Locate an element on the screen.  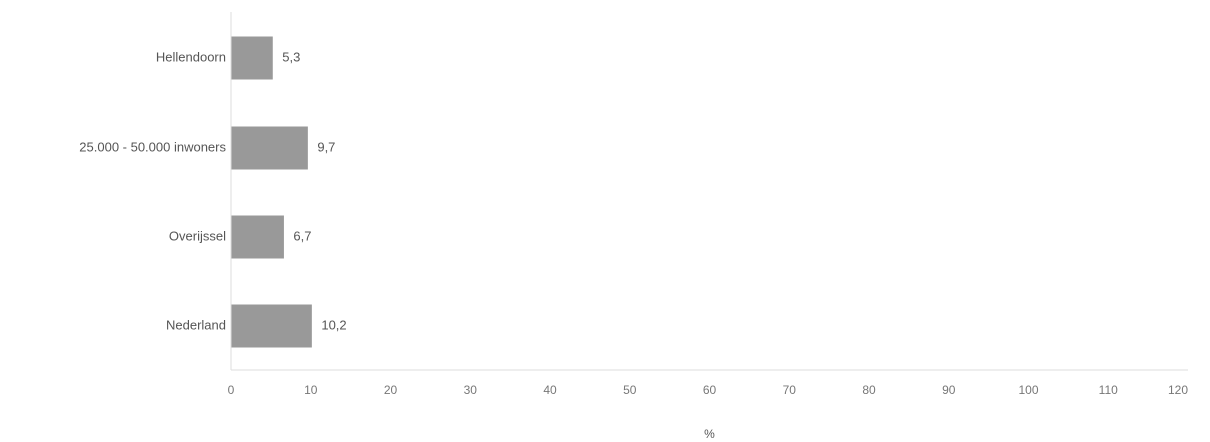
x-tick-label: 40 is located at coordinates (550, 390).